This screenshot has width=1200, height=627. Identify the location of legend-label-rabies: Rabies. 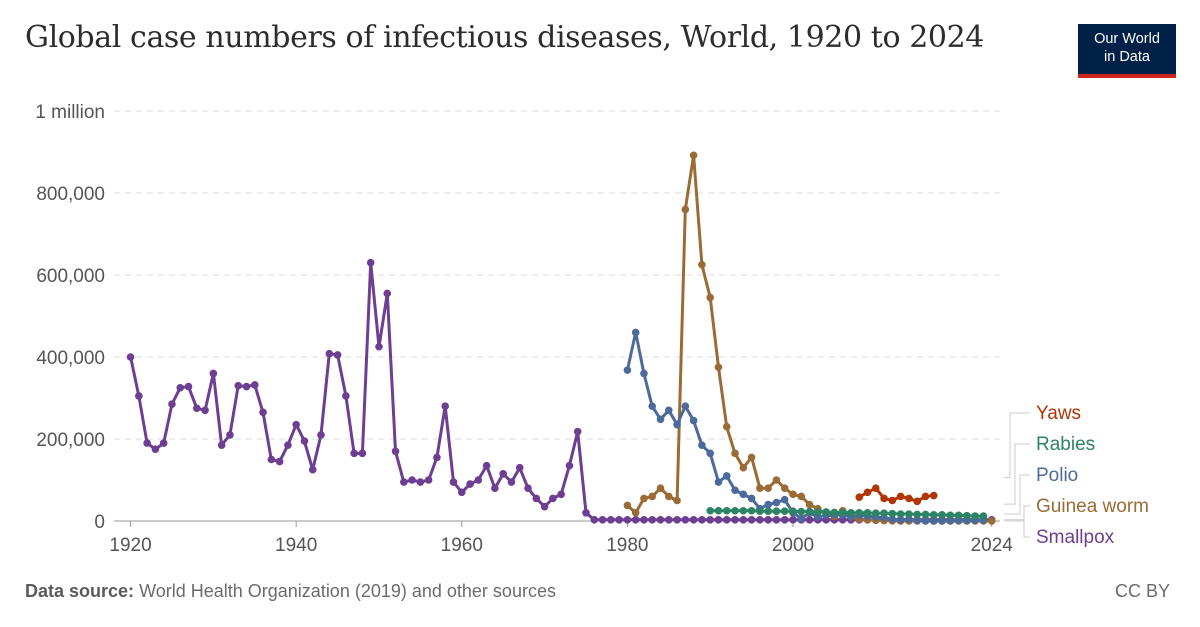
(1065, 444).